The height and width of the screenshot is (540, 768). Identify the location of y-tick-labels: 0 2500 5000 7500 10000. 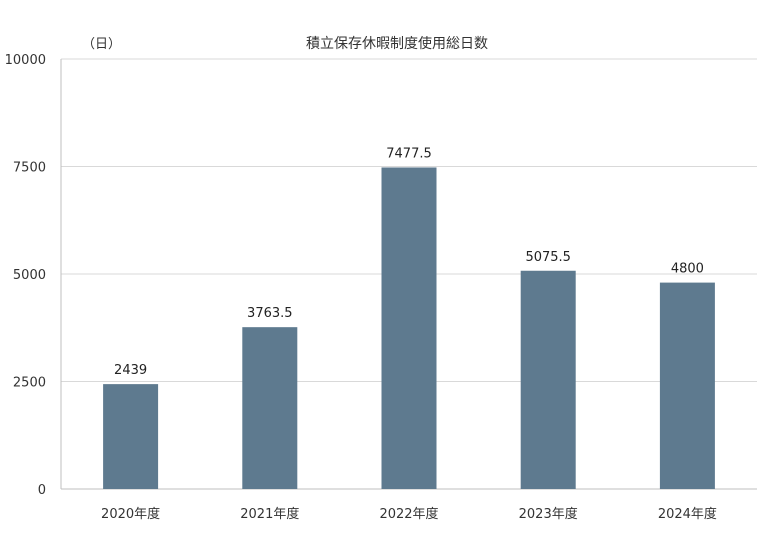
(25, 275).